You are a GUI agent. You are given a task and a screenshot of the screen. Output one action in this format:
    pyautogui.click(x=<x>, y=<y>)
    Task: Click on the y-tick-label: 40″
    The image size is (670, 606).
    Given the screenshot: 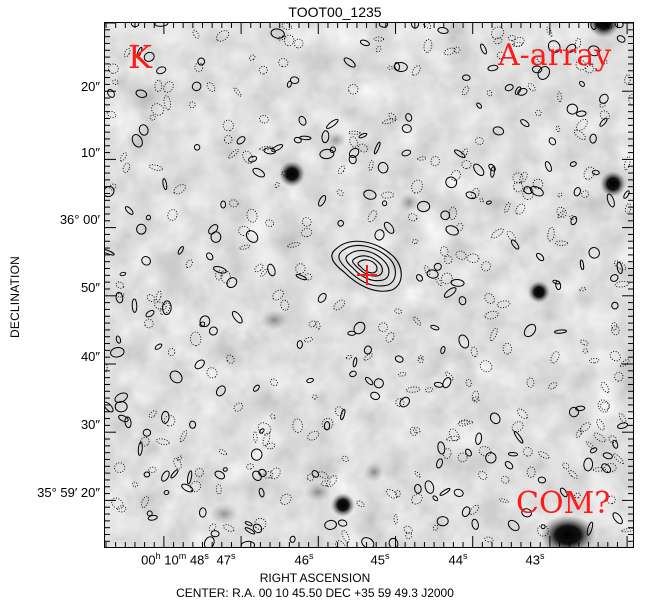 What is the action you would take?
    pyautogui.click(x=90, y=356)
    